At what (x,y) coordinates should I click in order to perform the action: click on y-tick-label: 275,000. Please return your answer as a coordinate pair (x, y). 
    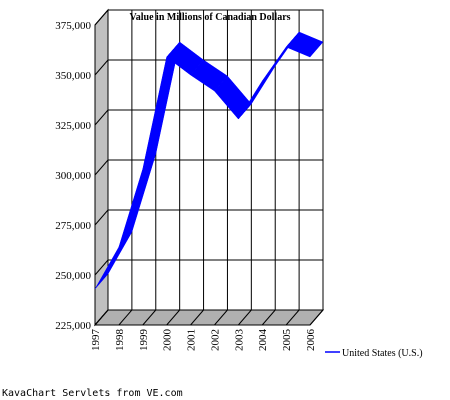
    Looking at the image, I should click on (73, 226).